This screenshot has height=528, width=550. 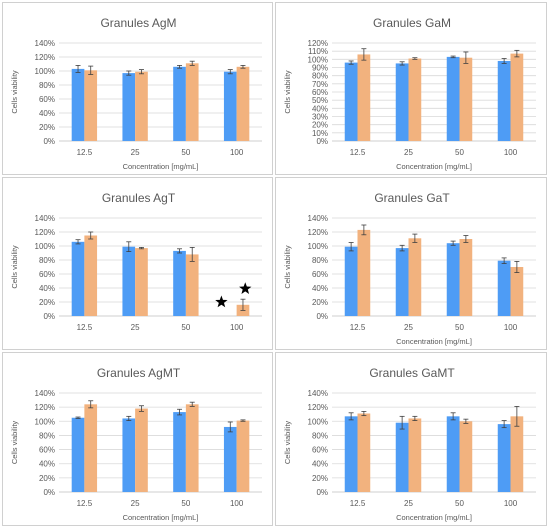 What do you see at coordinates (320, 100) in the screenshot?
I see `y-tick-label: 50%` at bounding box center [320, 100].